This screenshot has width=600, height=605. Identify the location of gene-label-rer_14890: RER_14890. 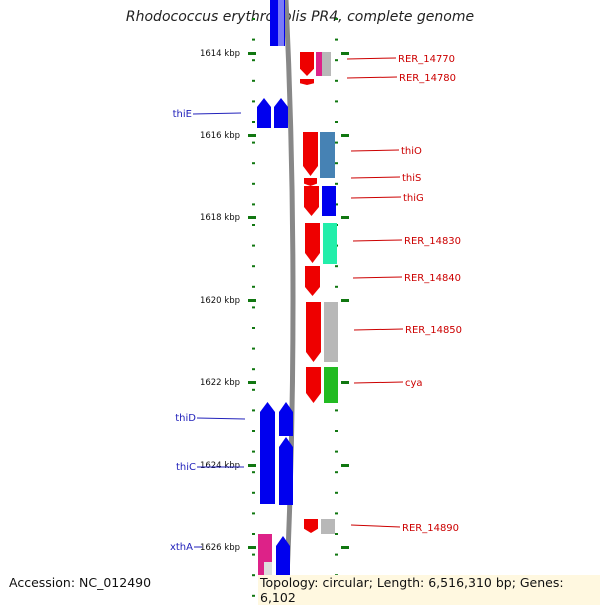
(430, 528).